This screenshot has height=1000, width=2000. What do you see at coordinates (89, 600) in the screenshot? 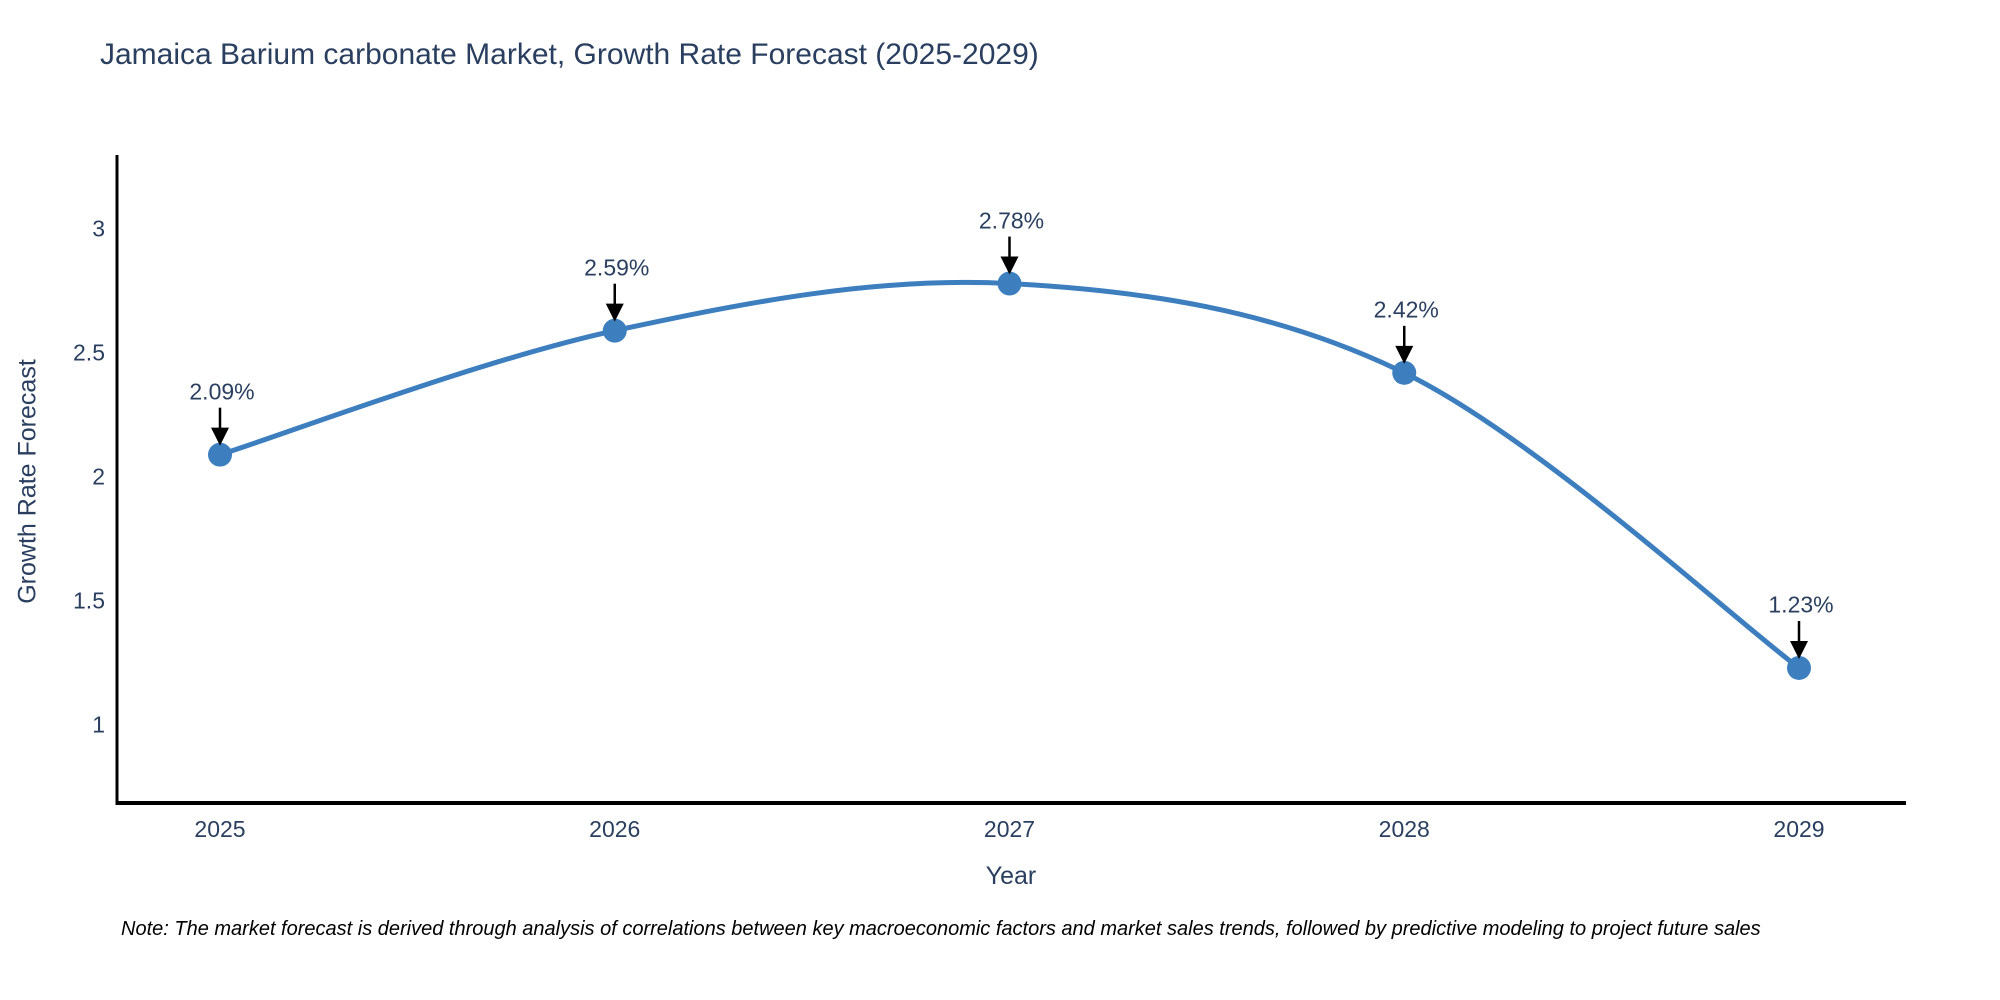
I see `y-tick-label: 1.5` at bounding box center [89, 600].